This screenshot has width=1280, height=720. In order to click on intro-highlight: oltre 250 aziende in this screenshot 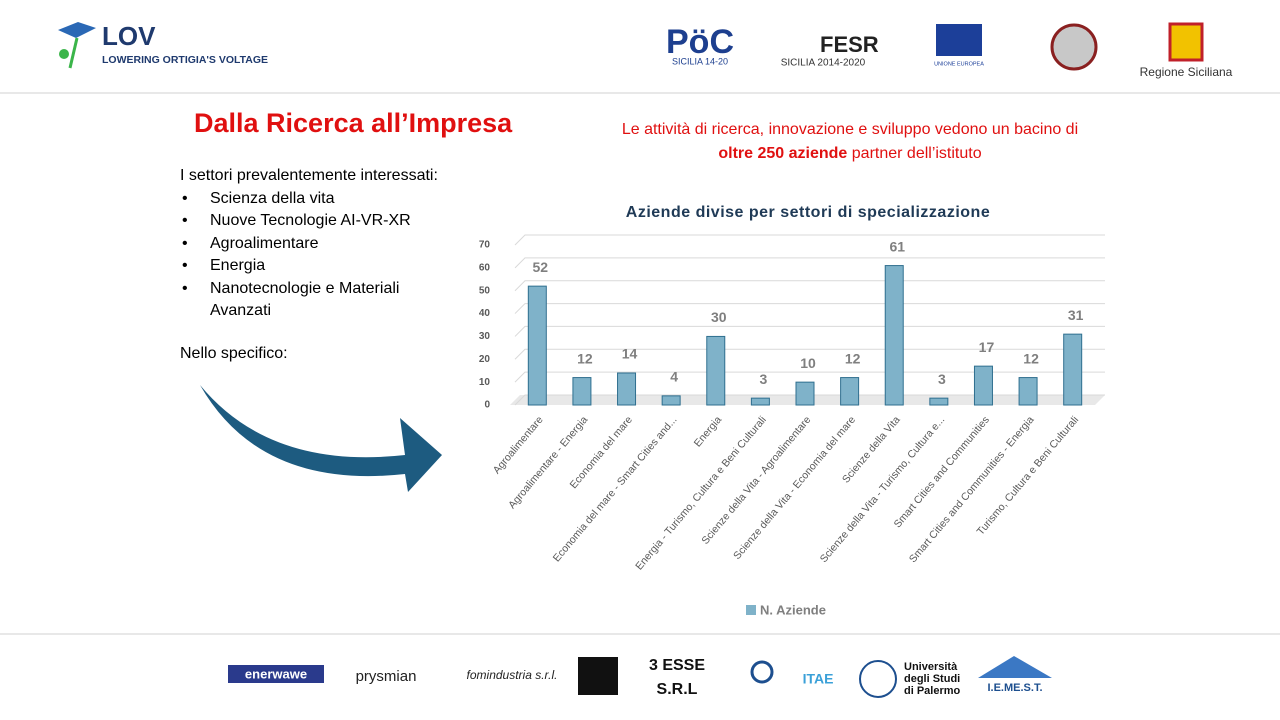, I will do `click(783, 153)`.